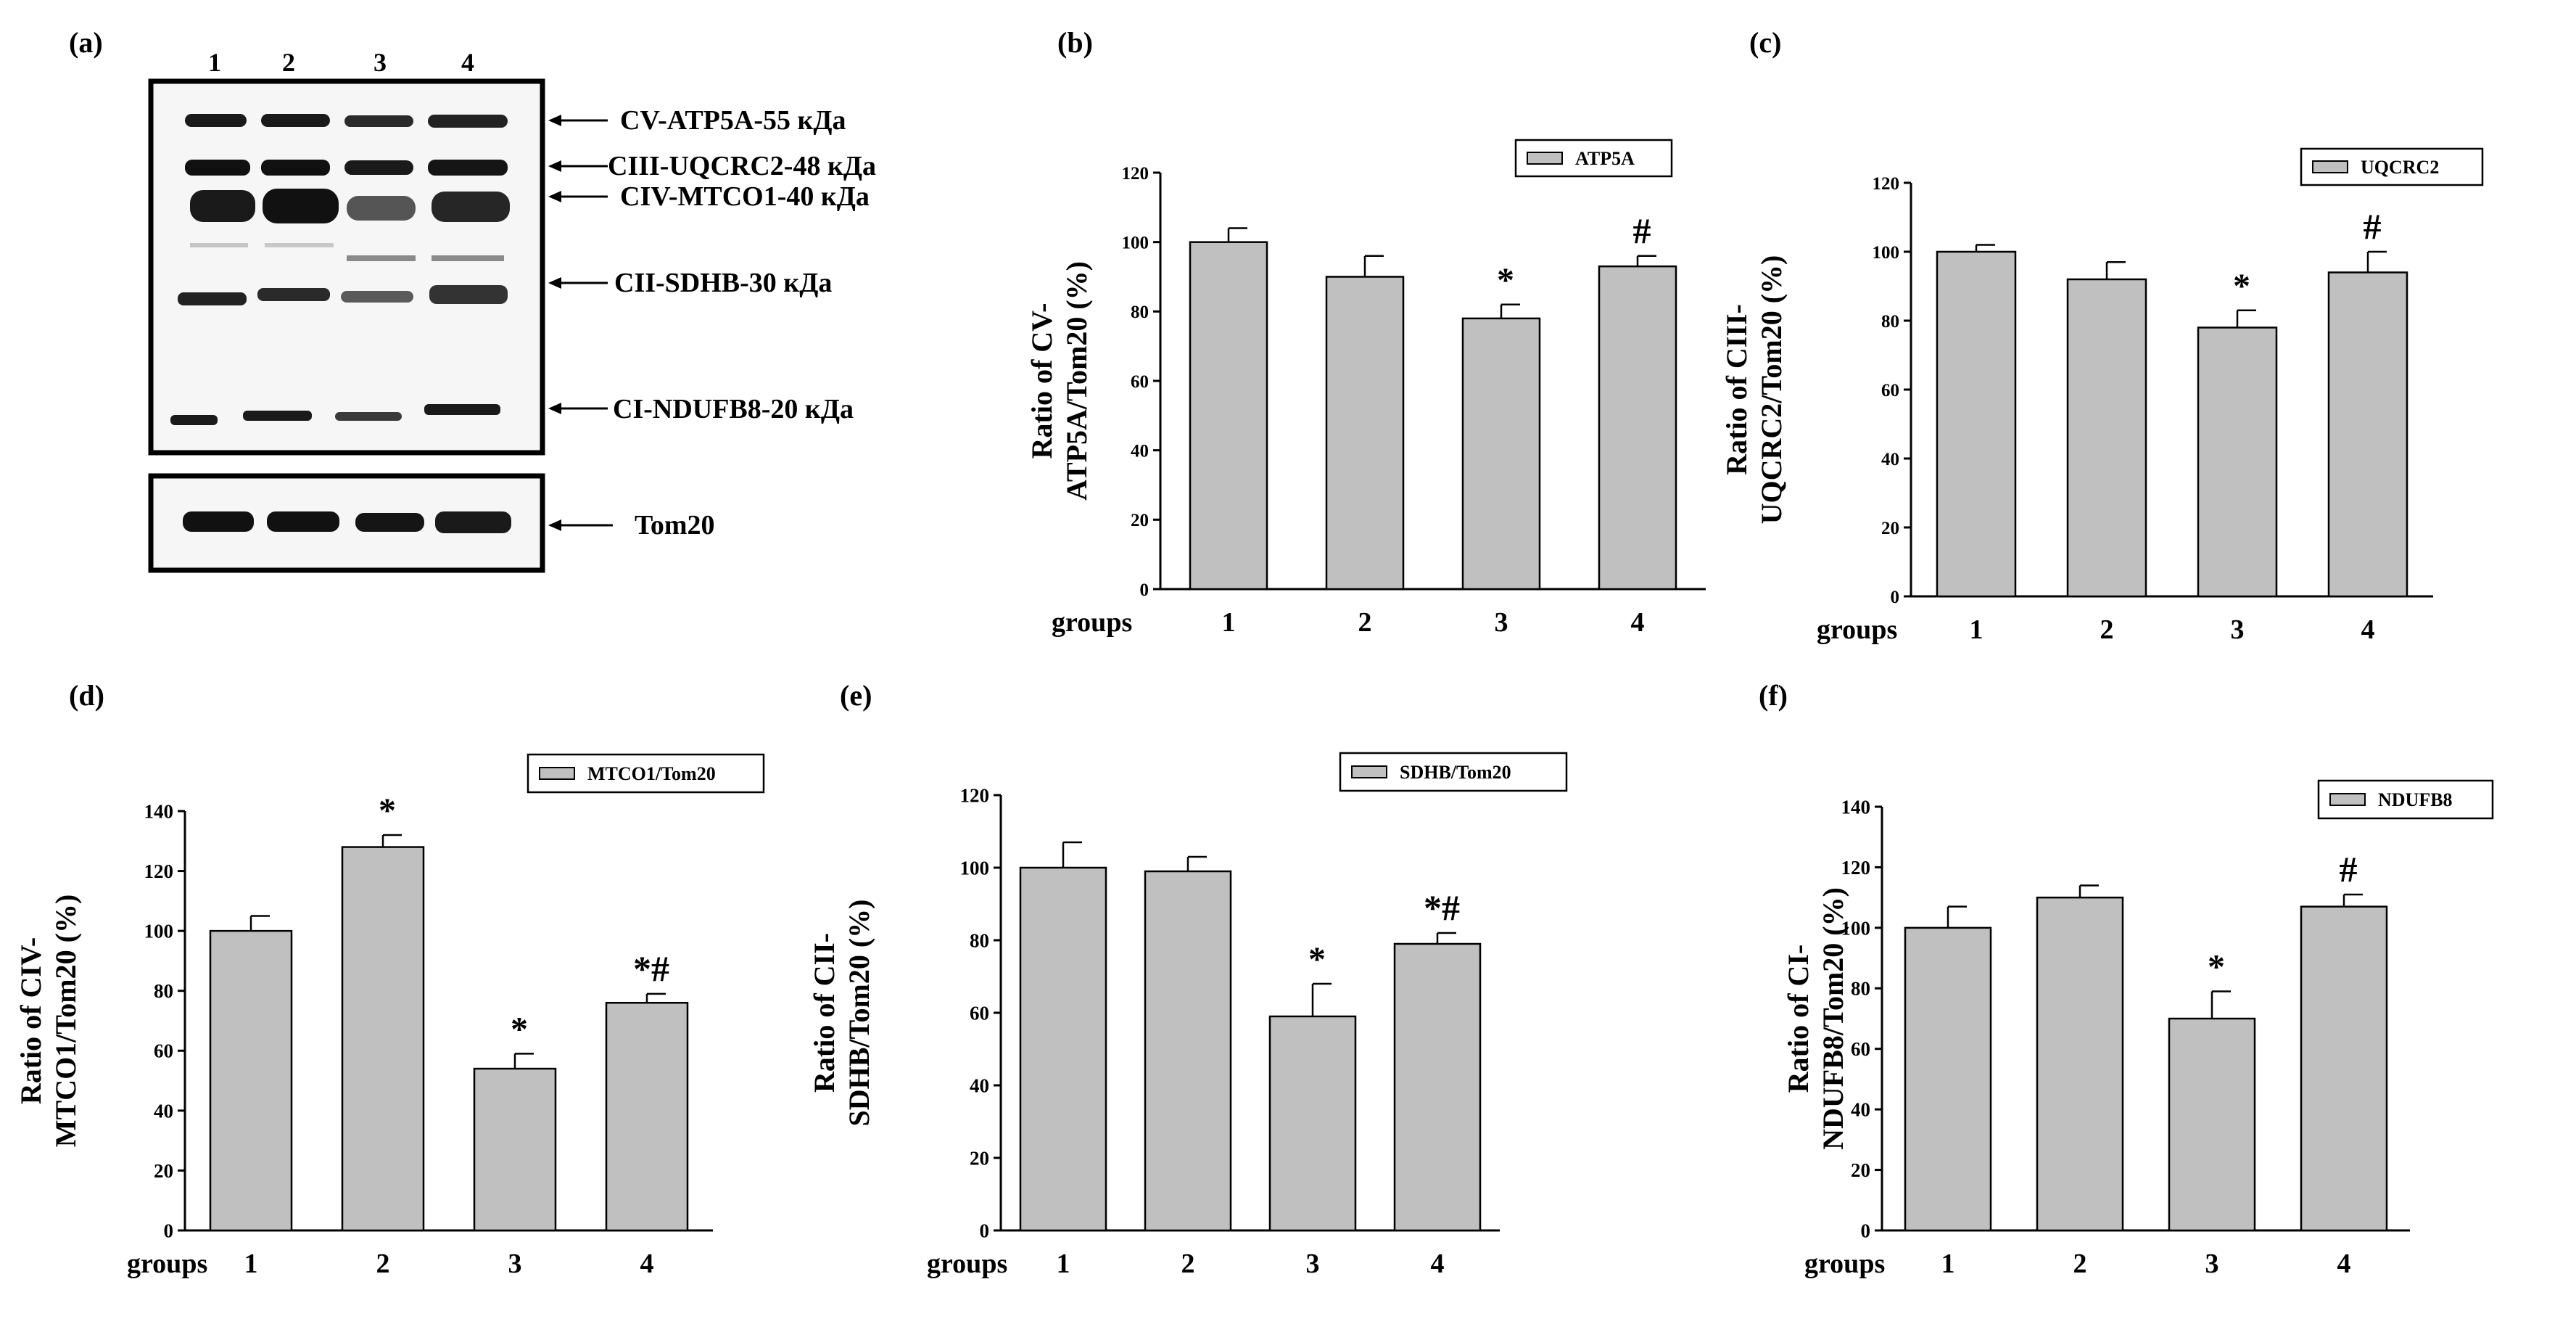 This screenshot has width=2576, height=1332. What do you see at coordinates (1773, 695) in the screenshot?
I see `panel-label: (f)` at bounding box center [1773, 695].